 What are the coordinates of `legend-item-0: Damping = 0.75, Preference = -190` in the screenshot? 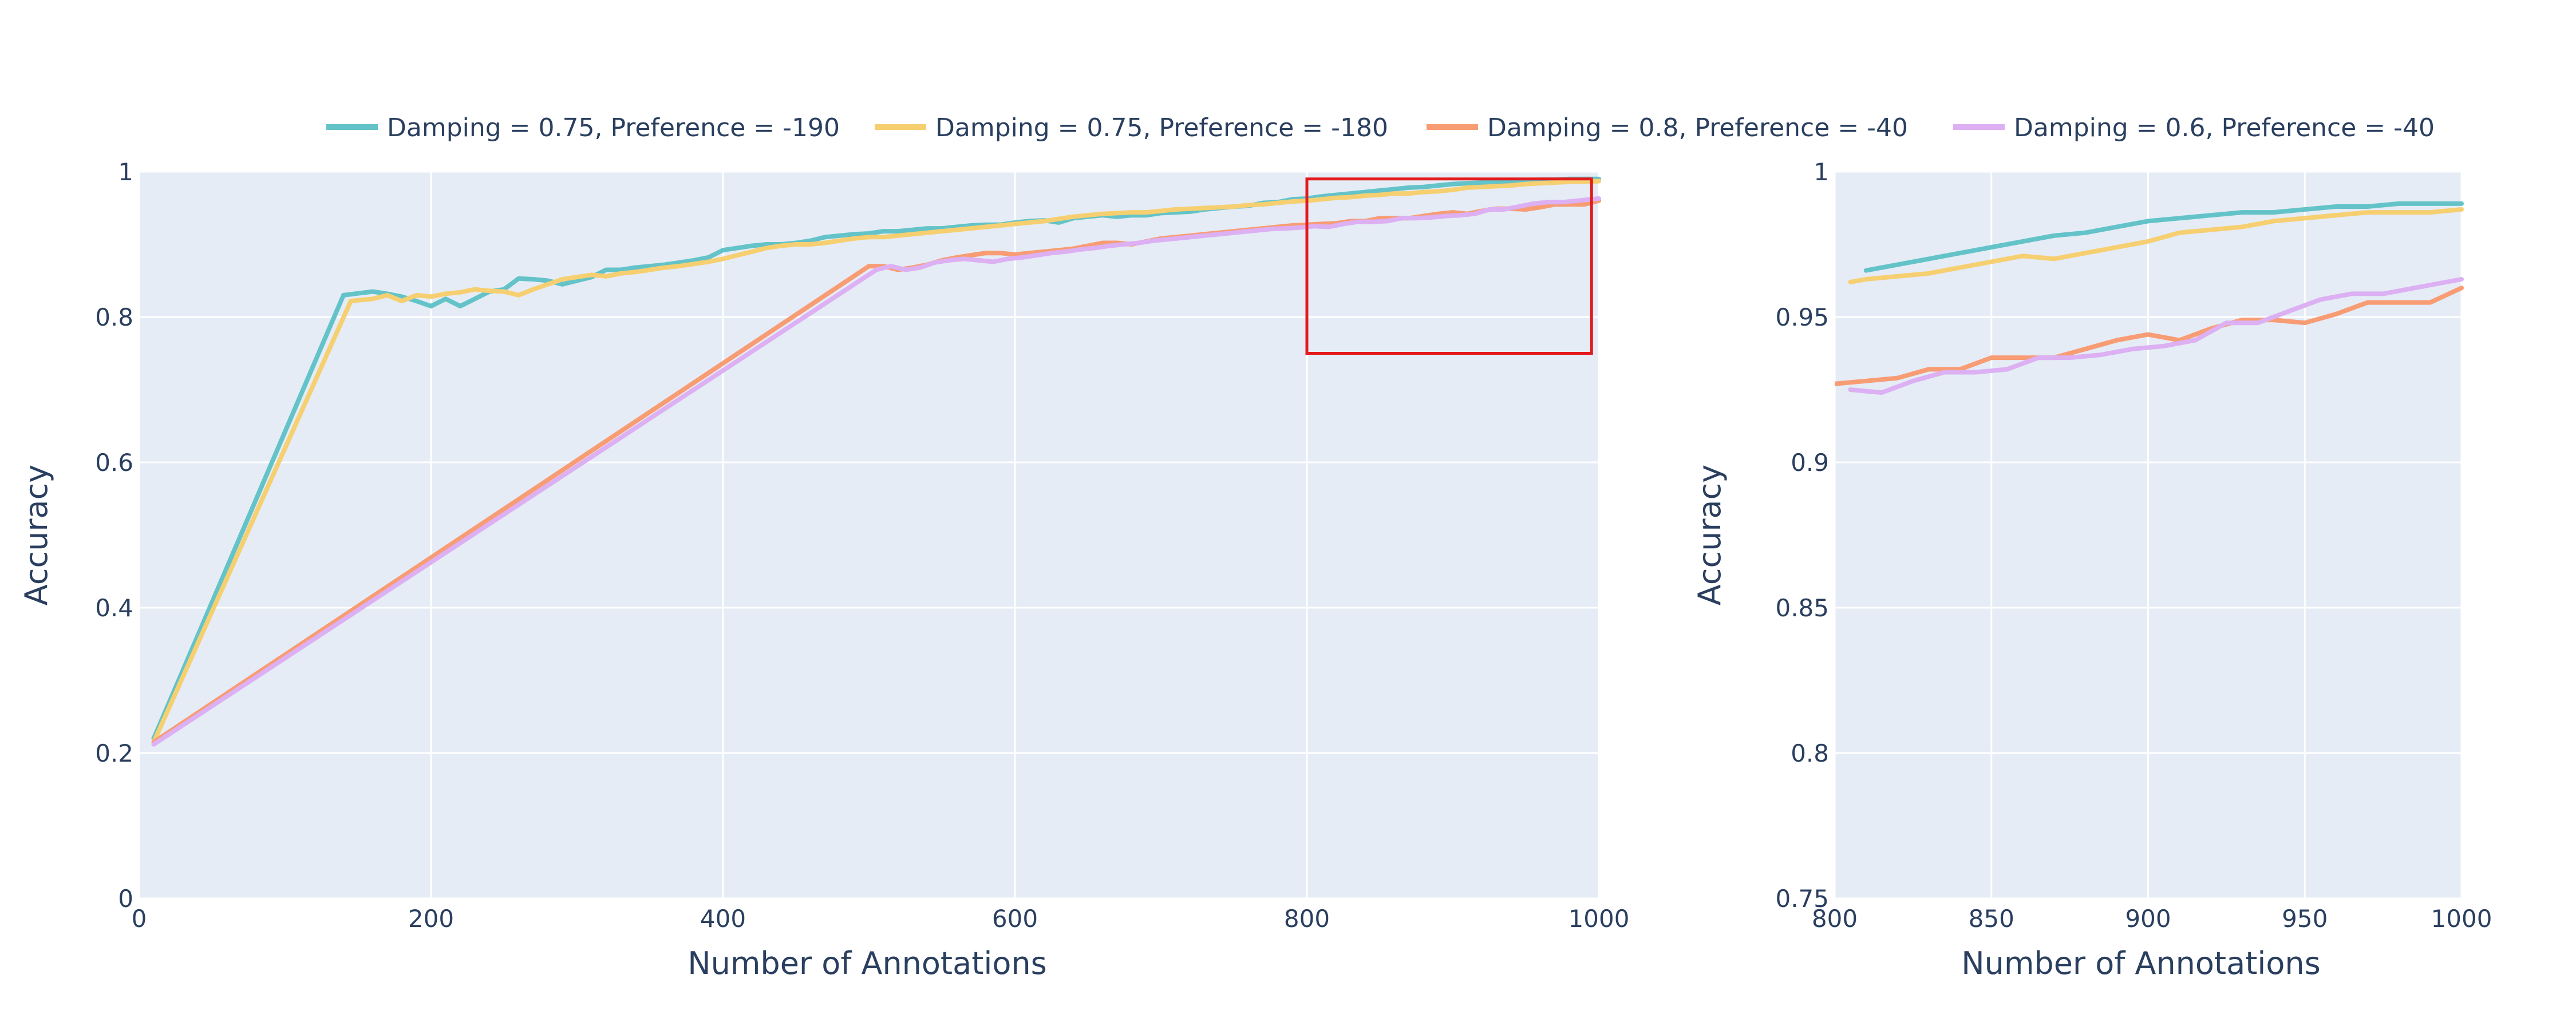 It's located at (583, 127).